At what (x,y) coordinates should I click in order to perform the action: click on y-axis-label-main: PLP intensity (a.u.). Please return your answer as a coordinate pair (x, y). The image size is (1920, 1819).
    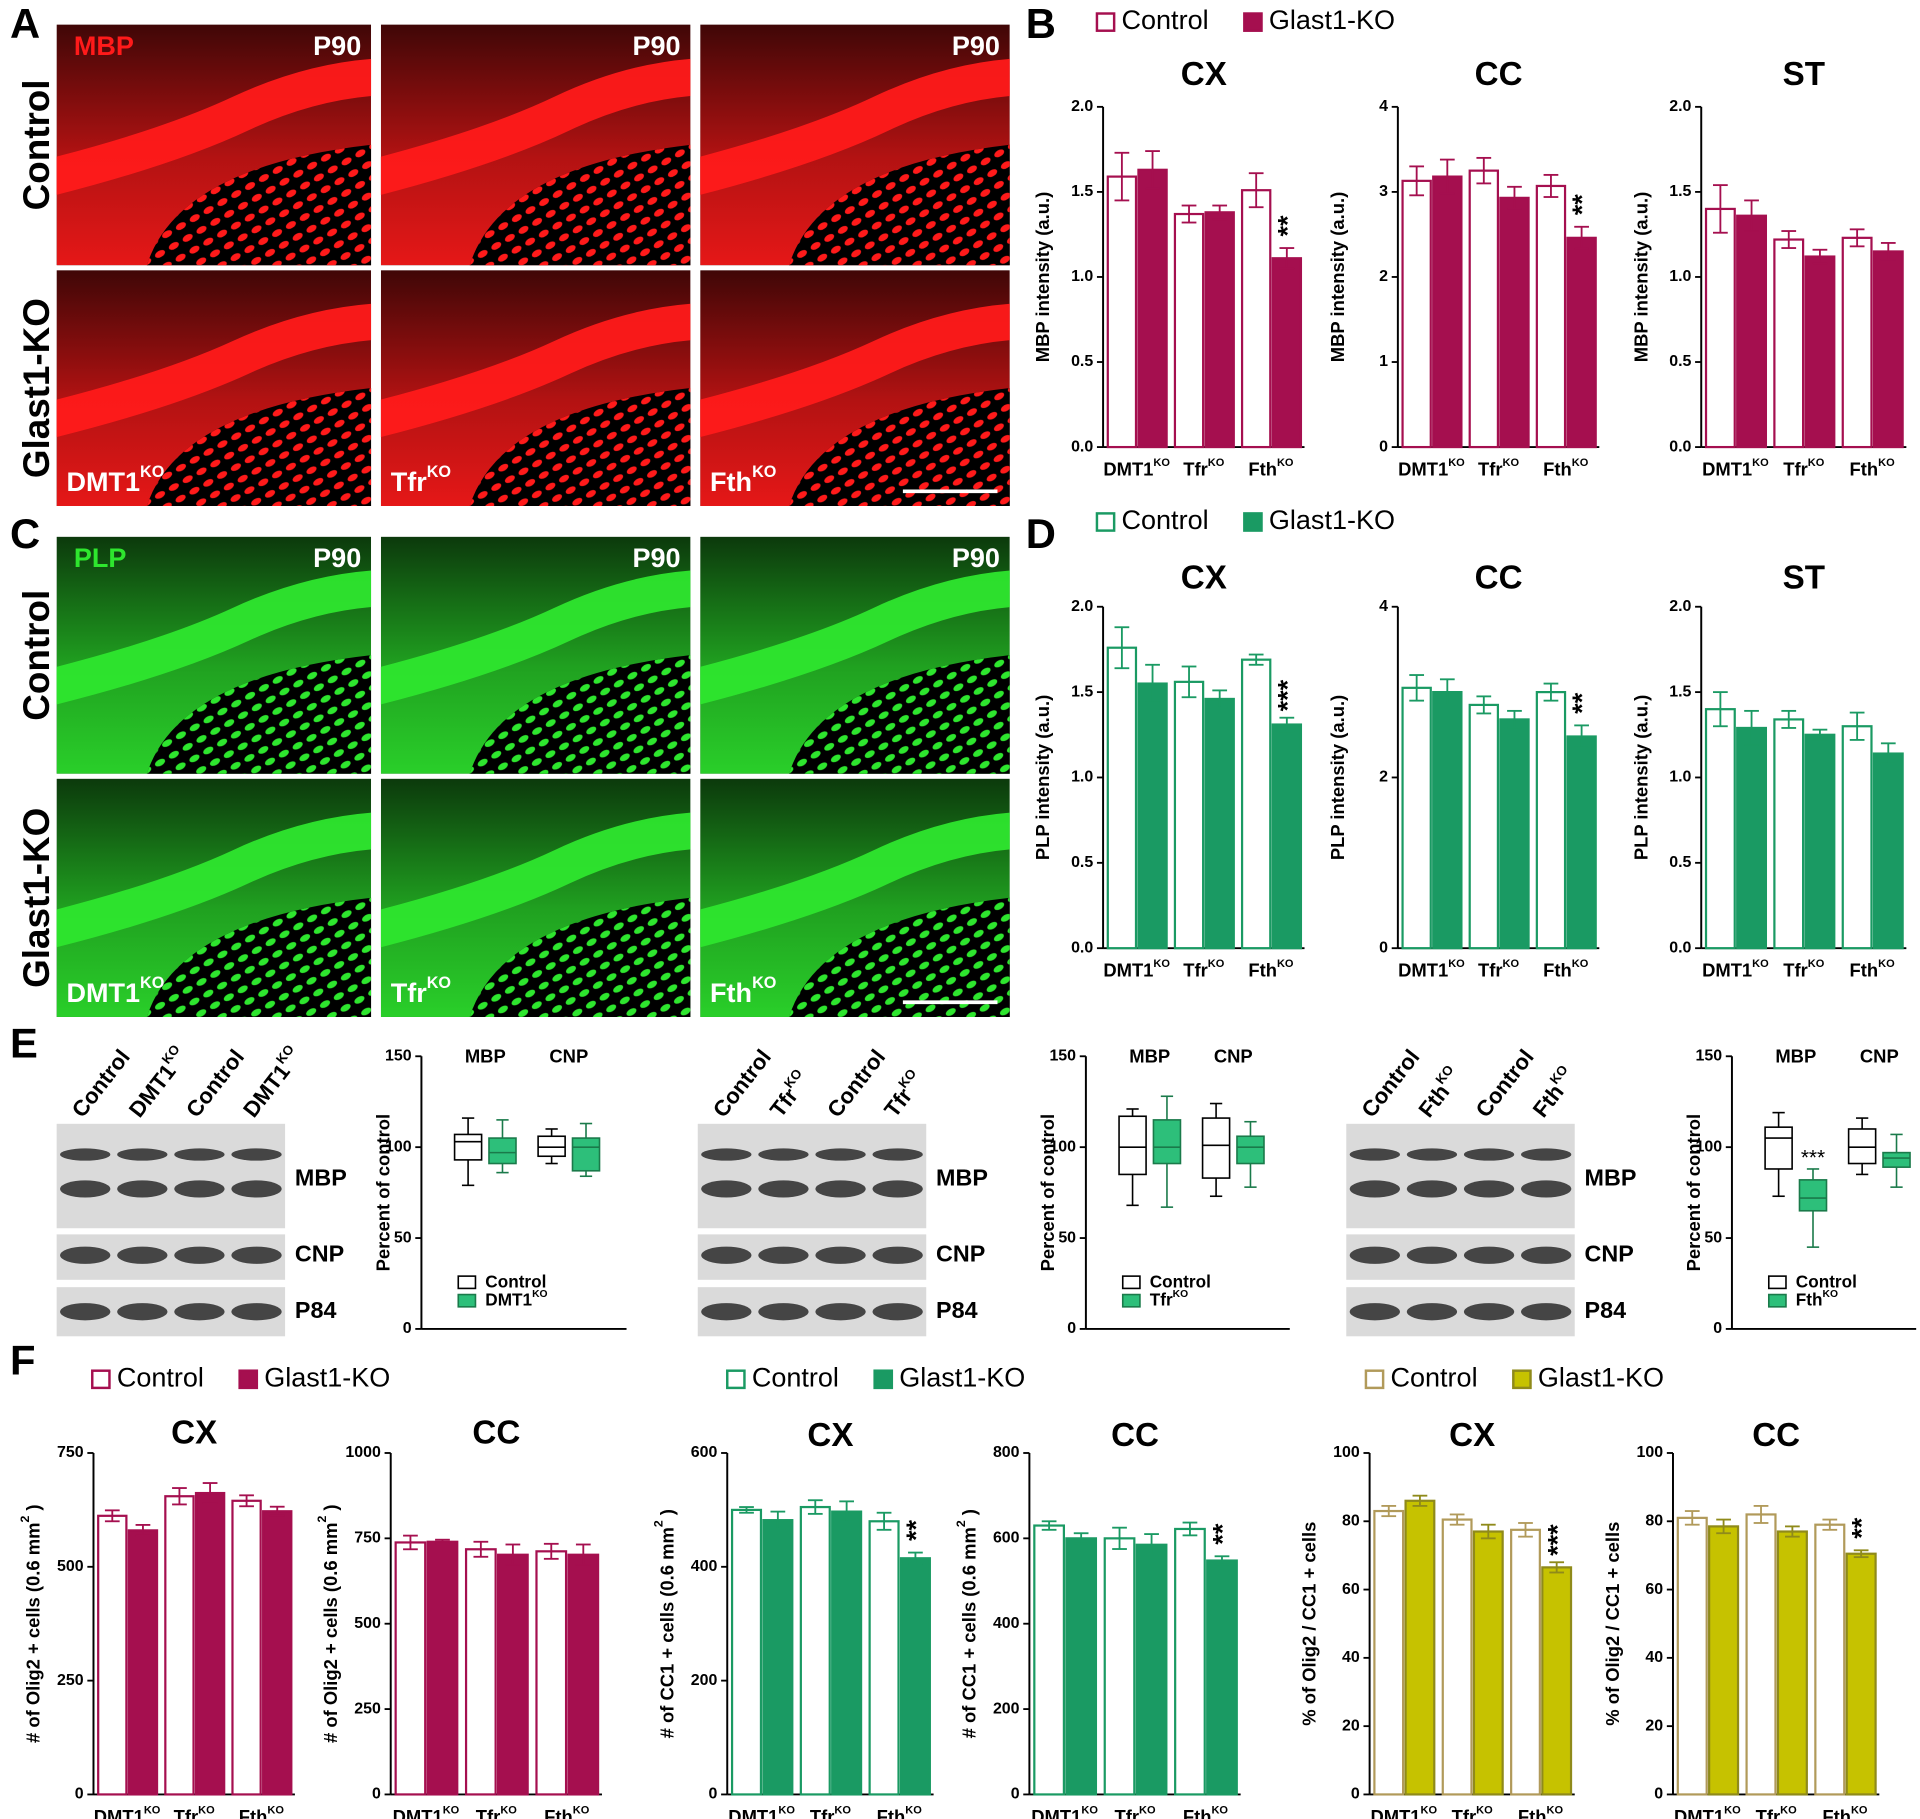
    Looking at the image, I should click on (1337, 777).